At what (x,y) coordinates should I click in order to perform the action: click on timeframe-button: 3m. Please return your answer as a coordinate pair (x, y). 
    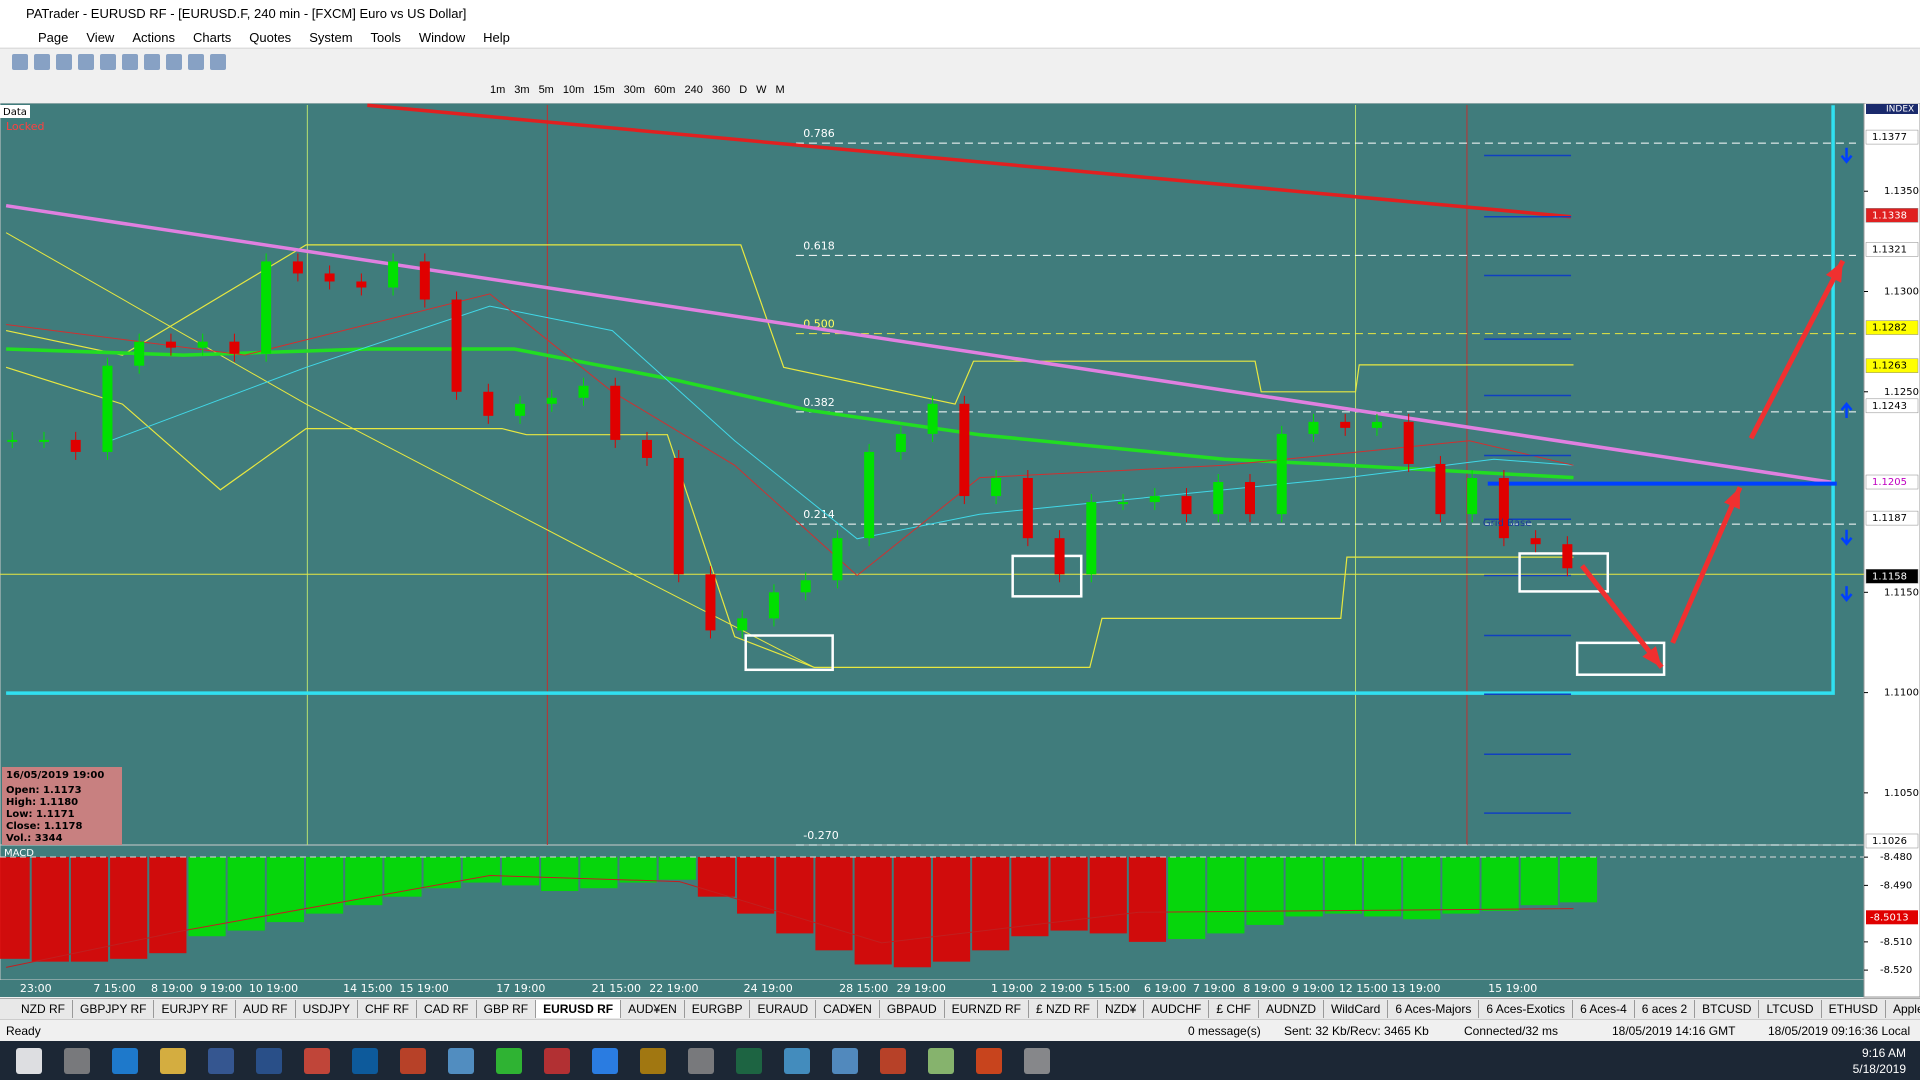
    Looking at the image, I should click on (522, 89).